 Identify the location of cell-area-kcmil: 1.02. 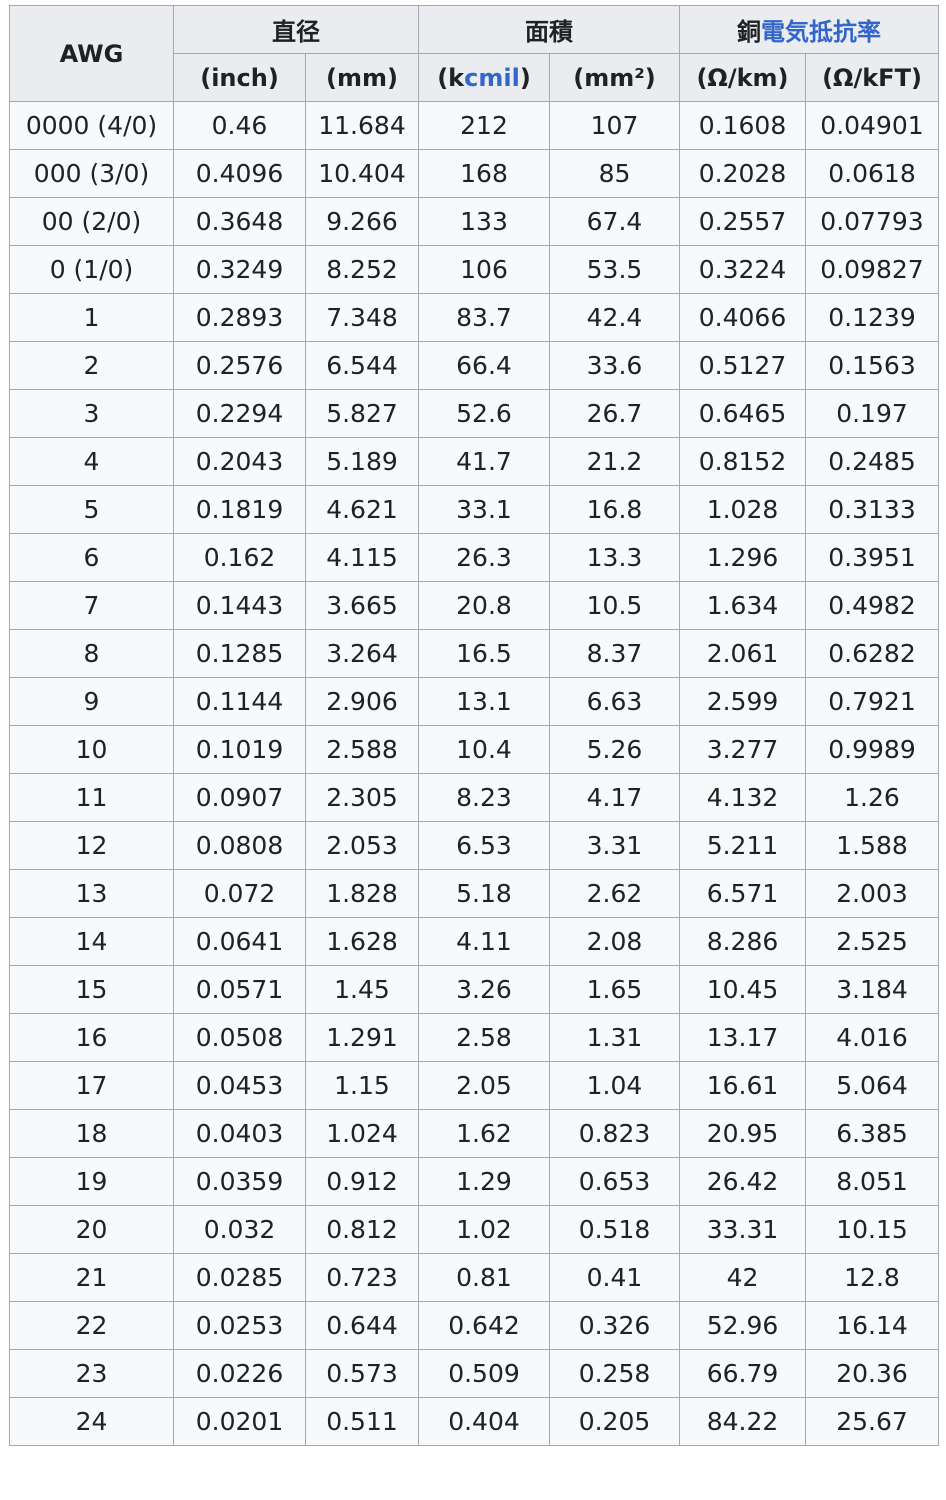
(484, 1229).